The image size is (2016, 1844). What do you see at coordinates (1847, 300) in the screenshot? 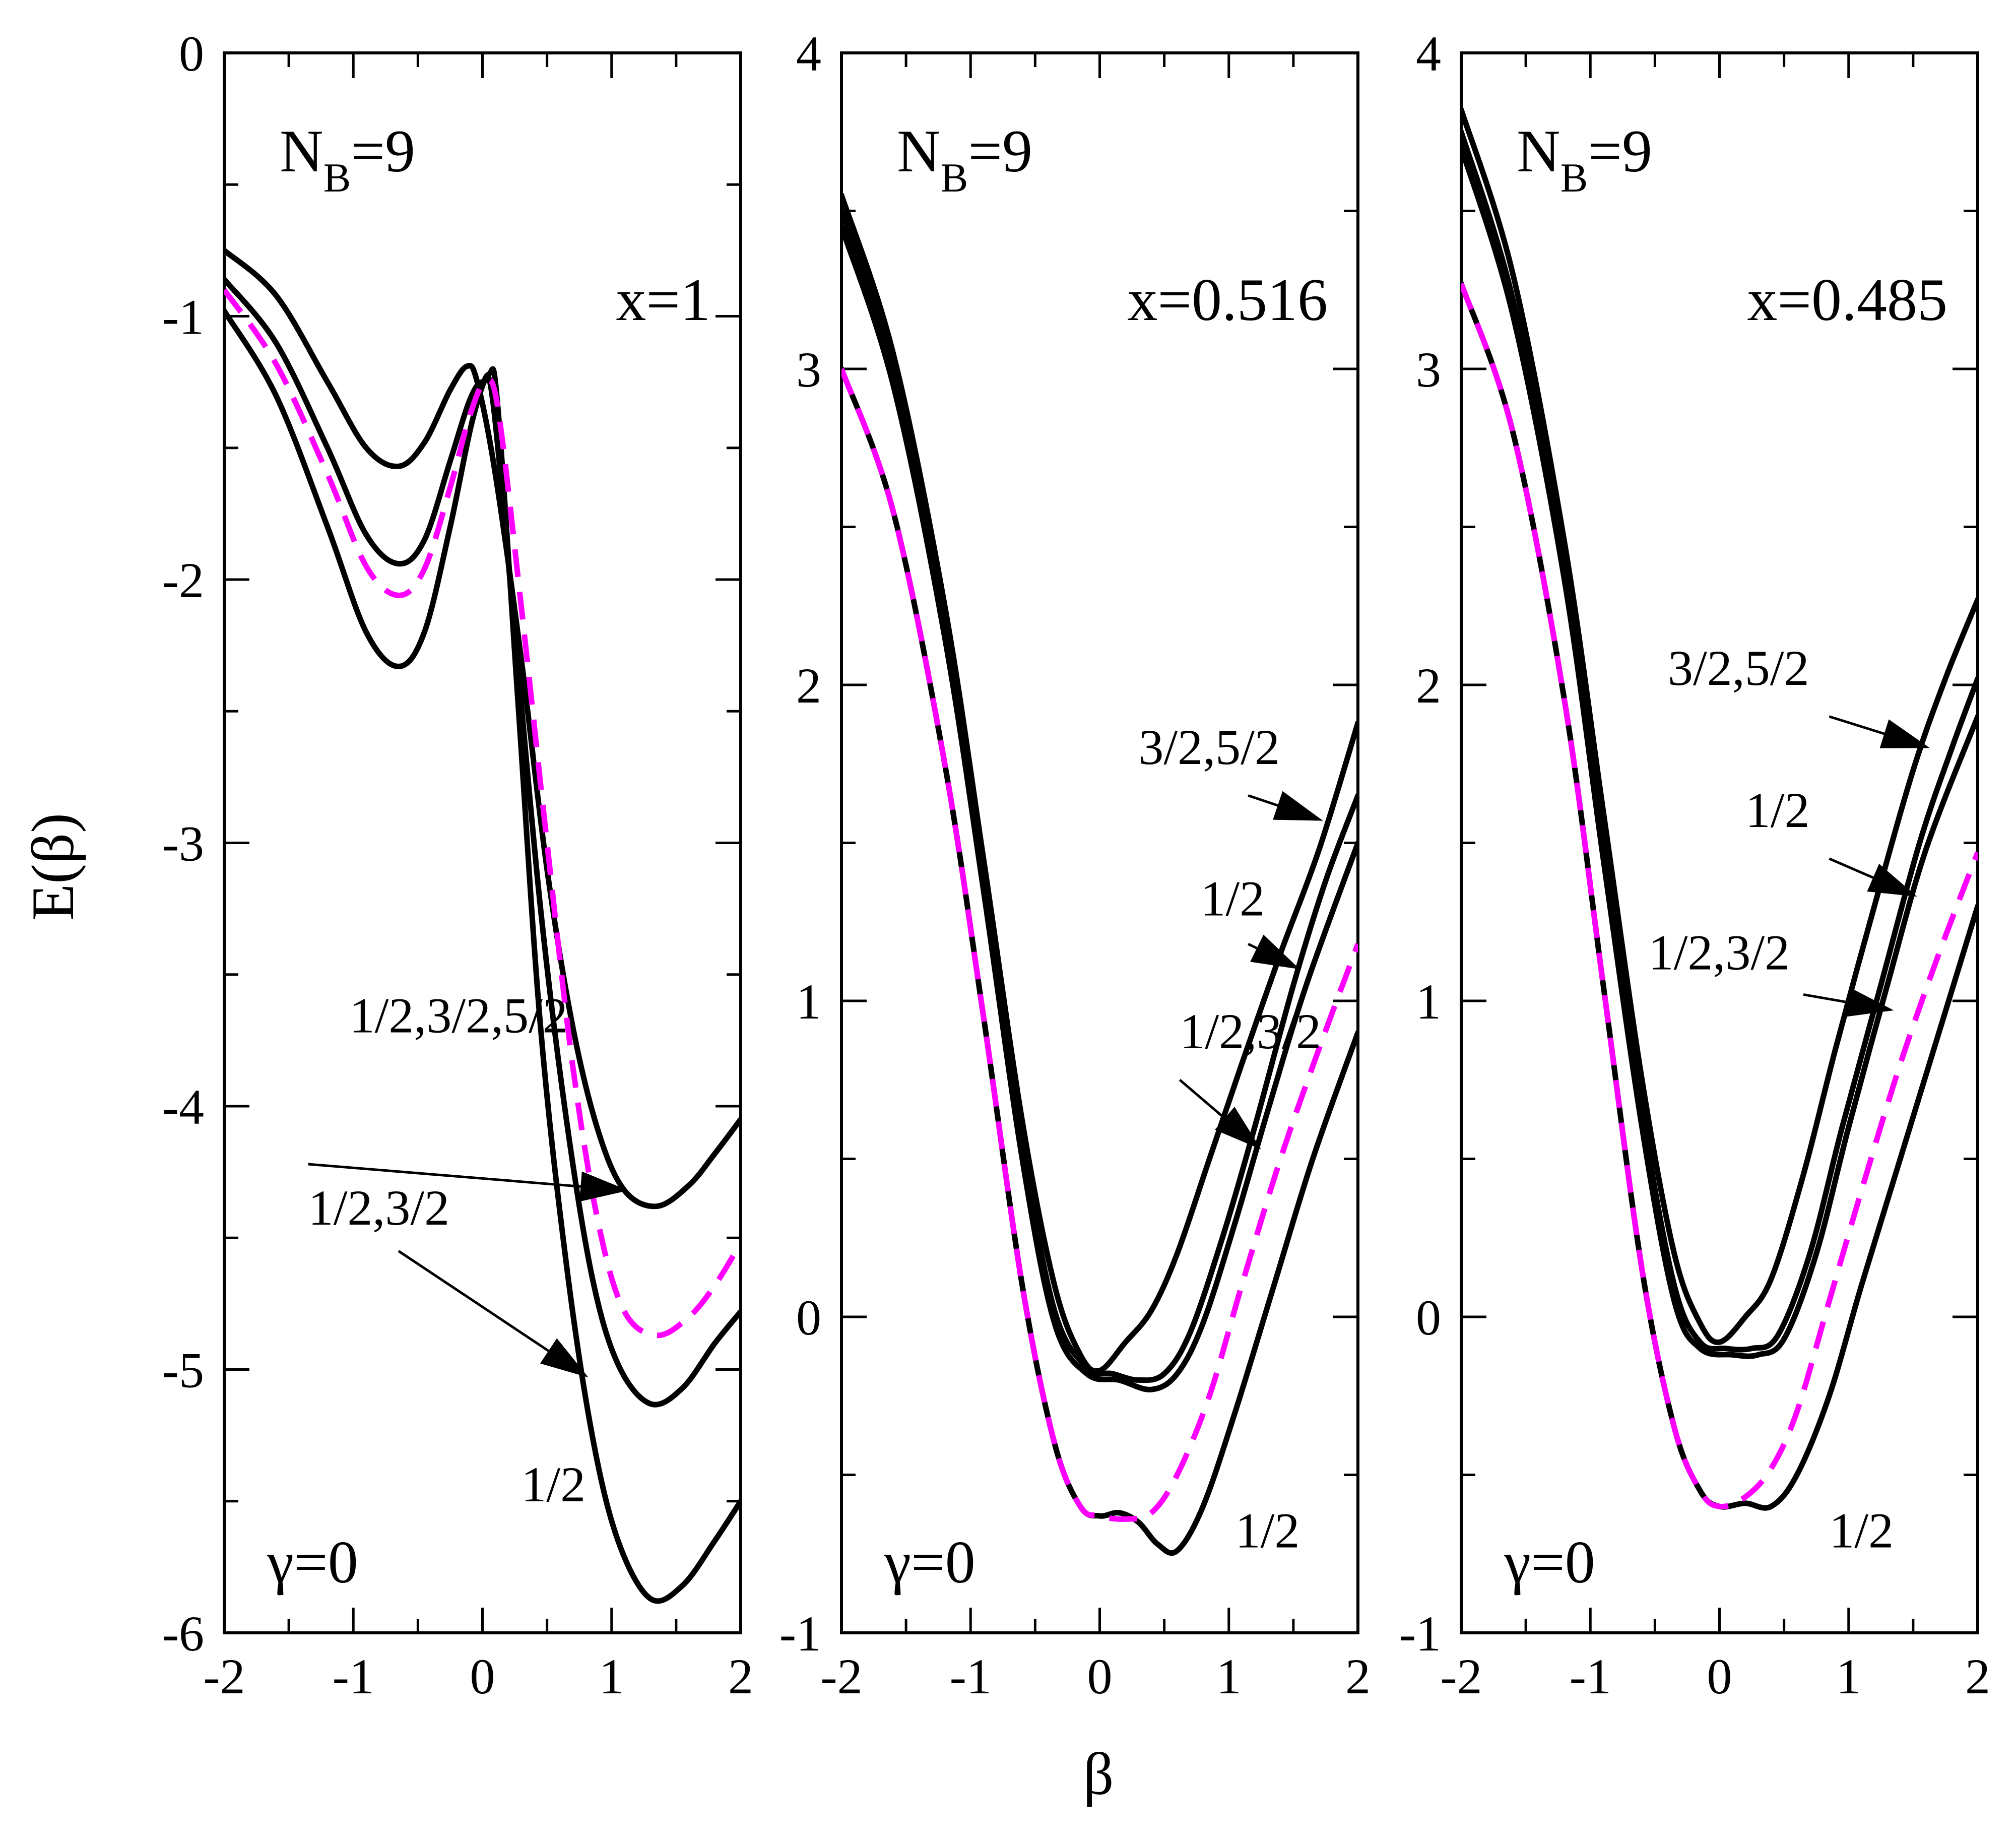
I see `x-param-label: x=0.485` at bounding box center [1847, 300].